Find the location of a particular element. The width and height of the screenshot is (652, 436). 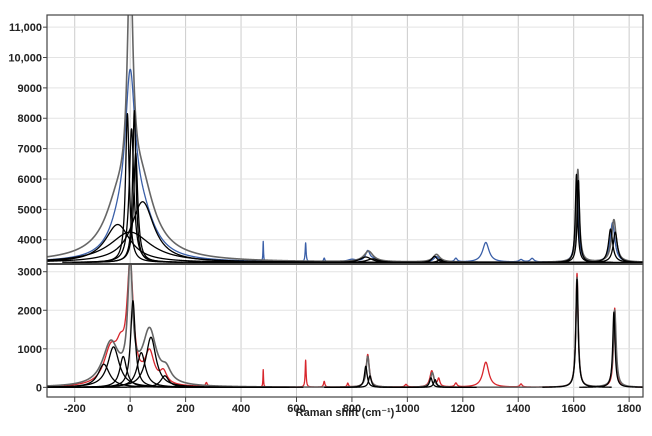

x-axis-title: Raman shift (cm⁻¹) is located at coordinates (345, 413).